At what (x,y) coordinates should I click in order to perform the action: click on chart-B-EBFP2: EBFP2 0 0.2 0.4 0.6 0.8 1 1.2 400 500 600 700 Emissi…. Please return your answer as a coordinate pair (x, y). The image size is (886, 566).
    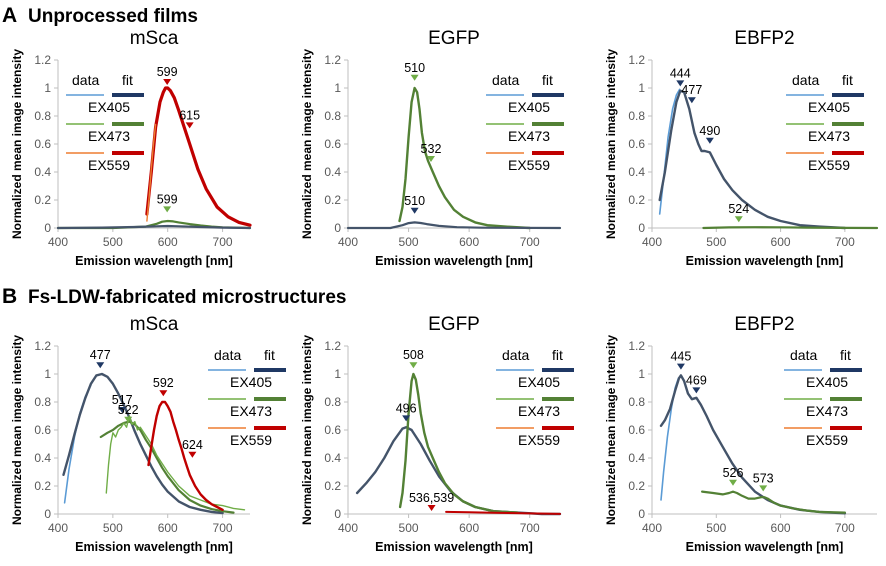
    Looking at the image, I should click on (740, 434).